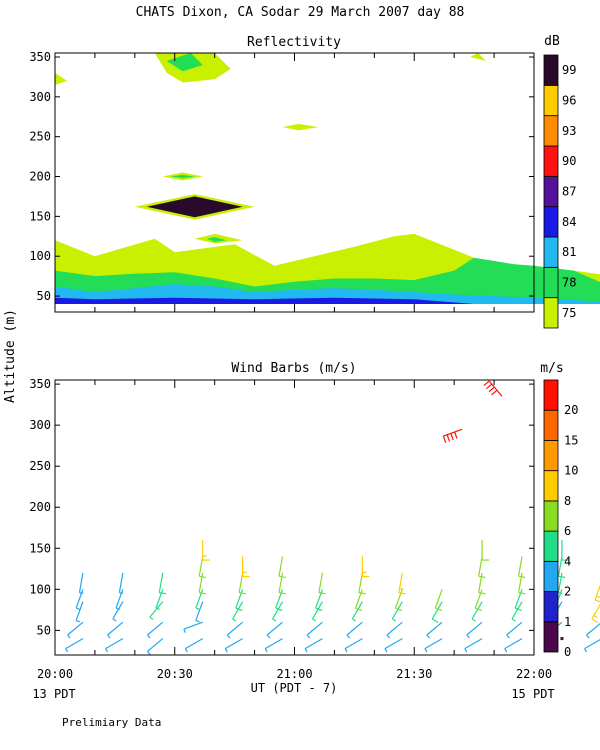 The height and width of the screenshot is (750, 600). What do you see at coordinates (175, 674) in the screenshot?
I see `x-tick-label-1: 20:30` at bounding box center [175, 674].